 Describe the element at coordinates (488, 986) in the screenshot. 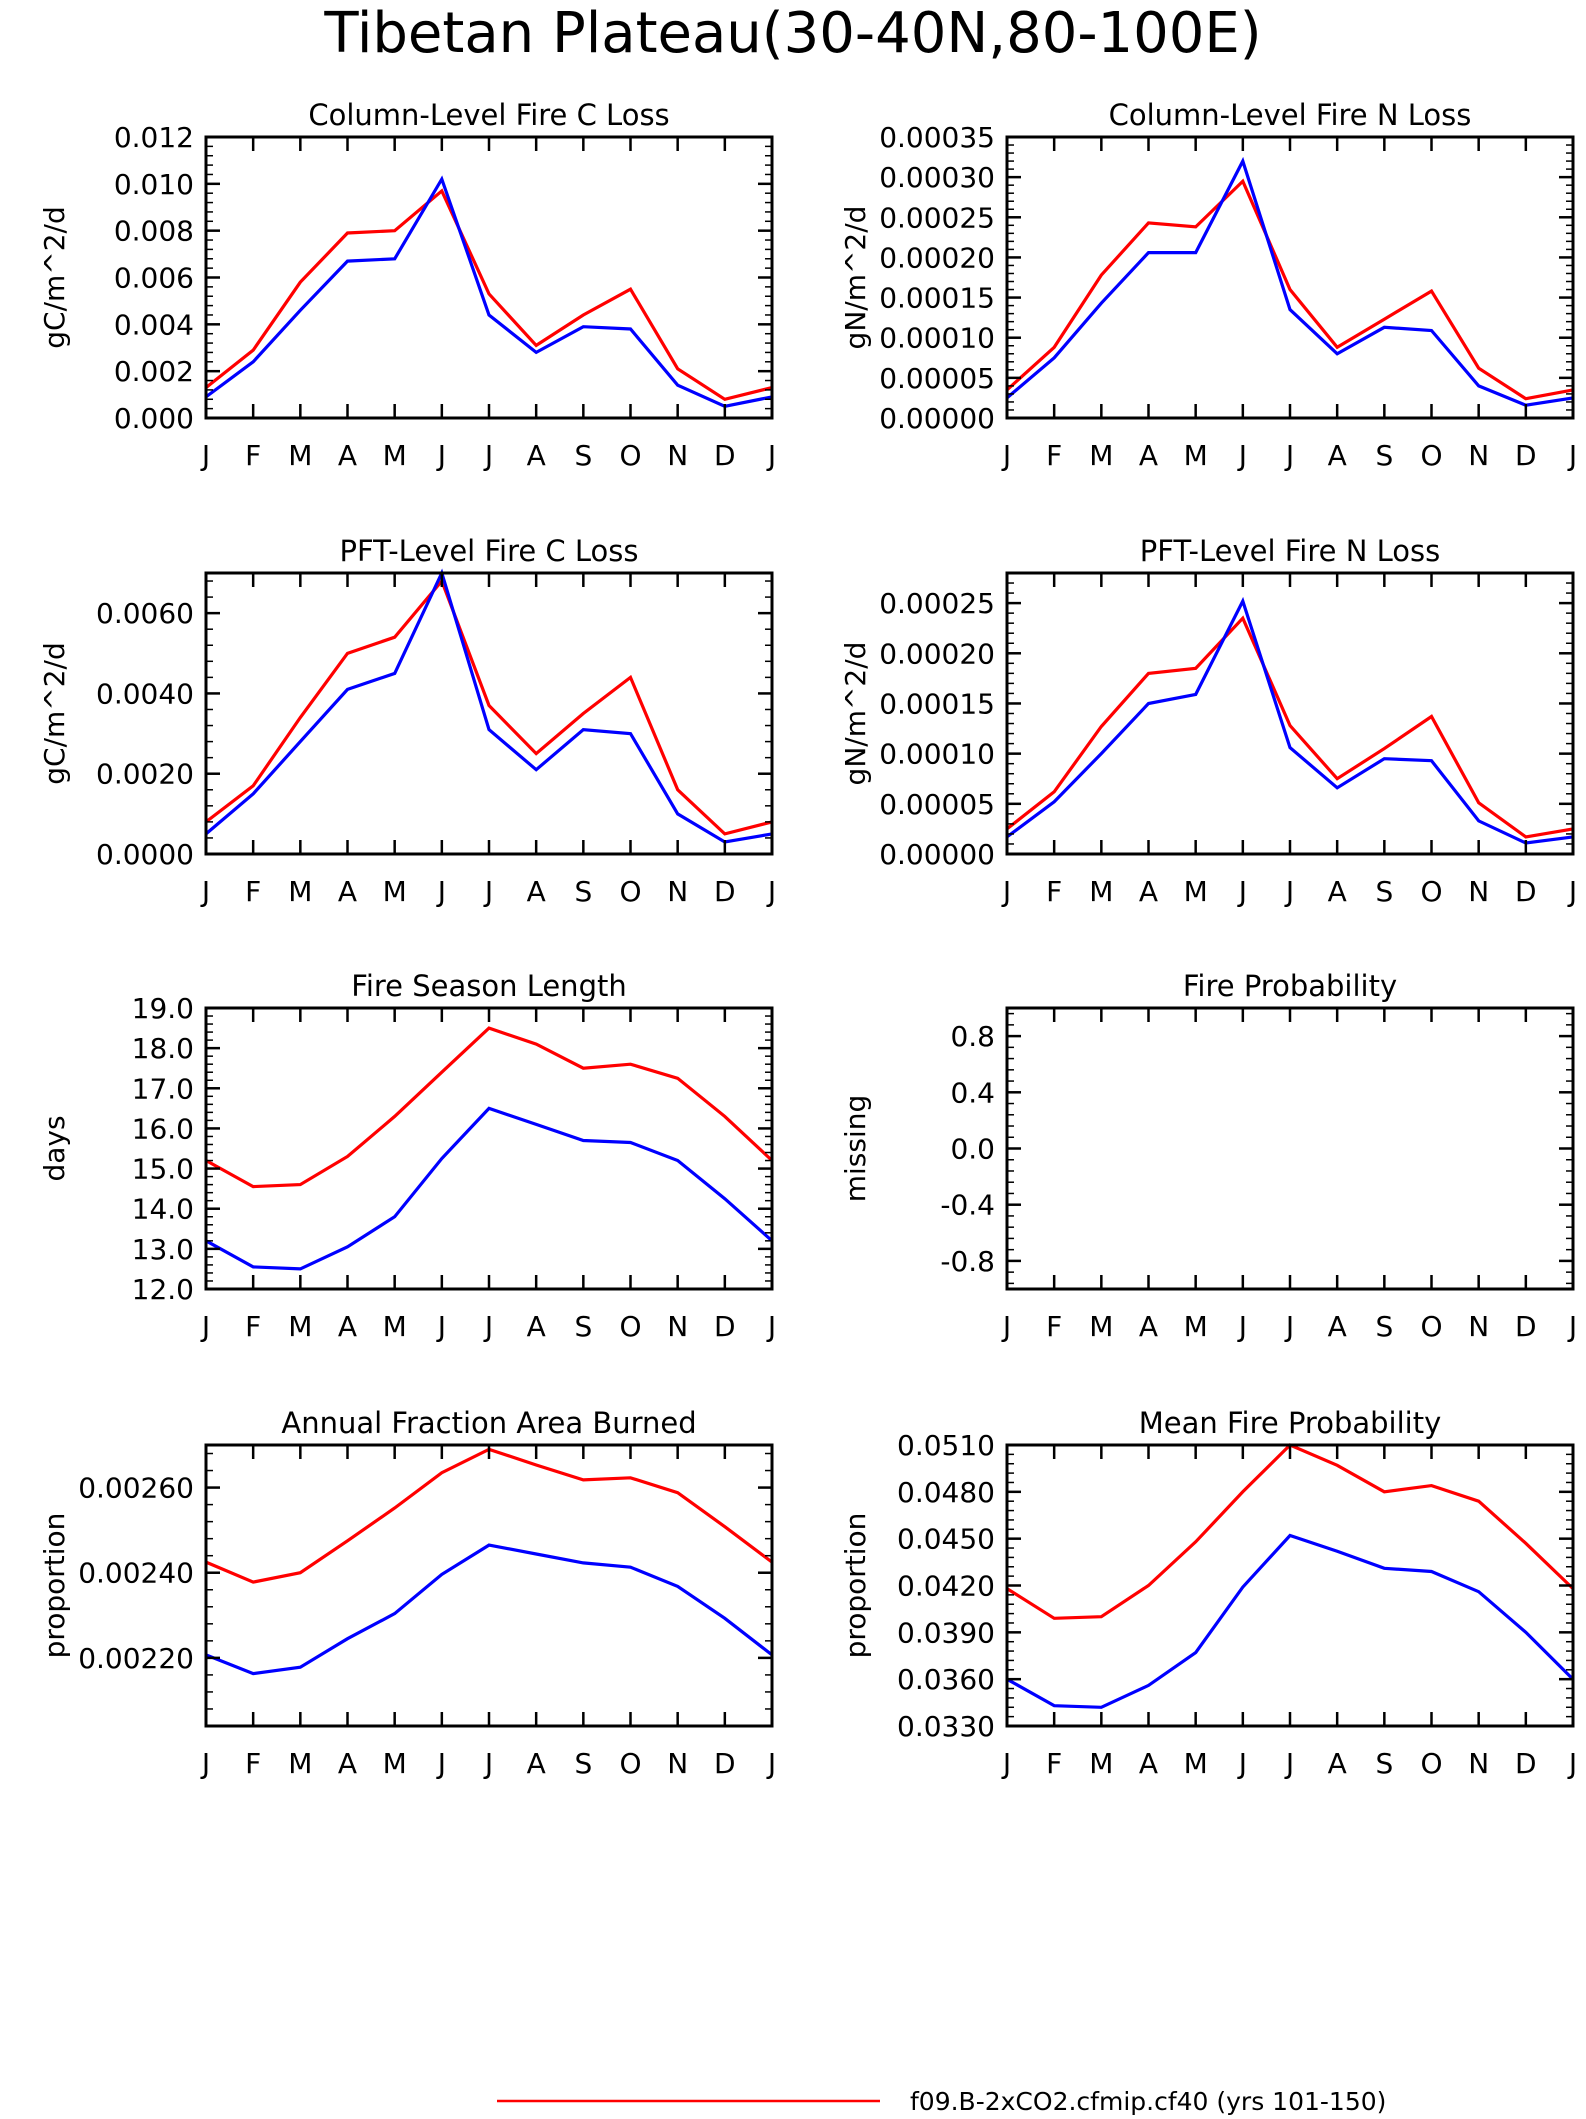

I see `panel-title: Fire Season Length` at that location.